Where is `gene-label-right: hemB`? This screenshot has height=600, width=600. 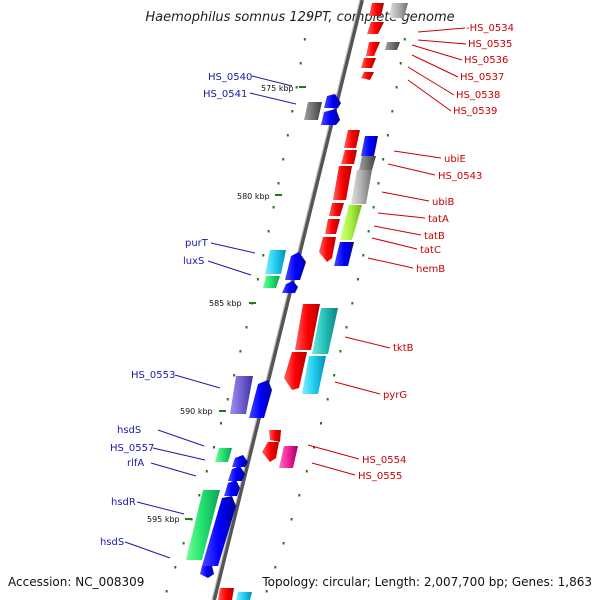 gene-label-right: hemB is located at coordinates (430, 269).